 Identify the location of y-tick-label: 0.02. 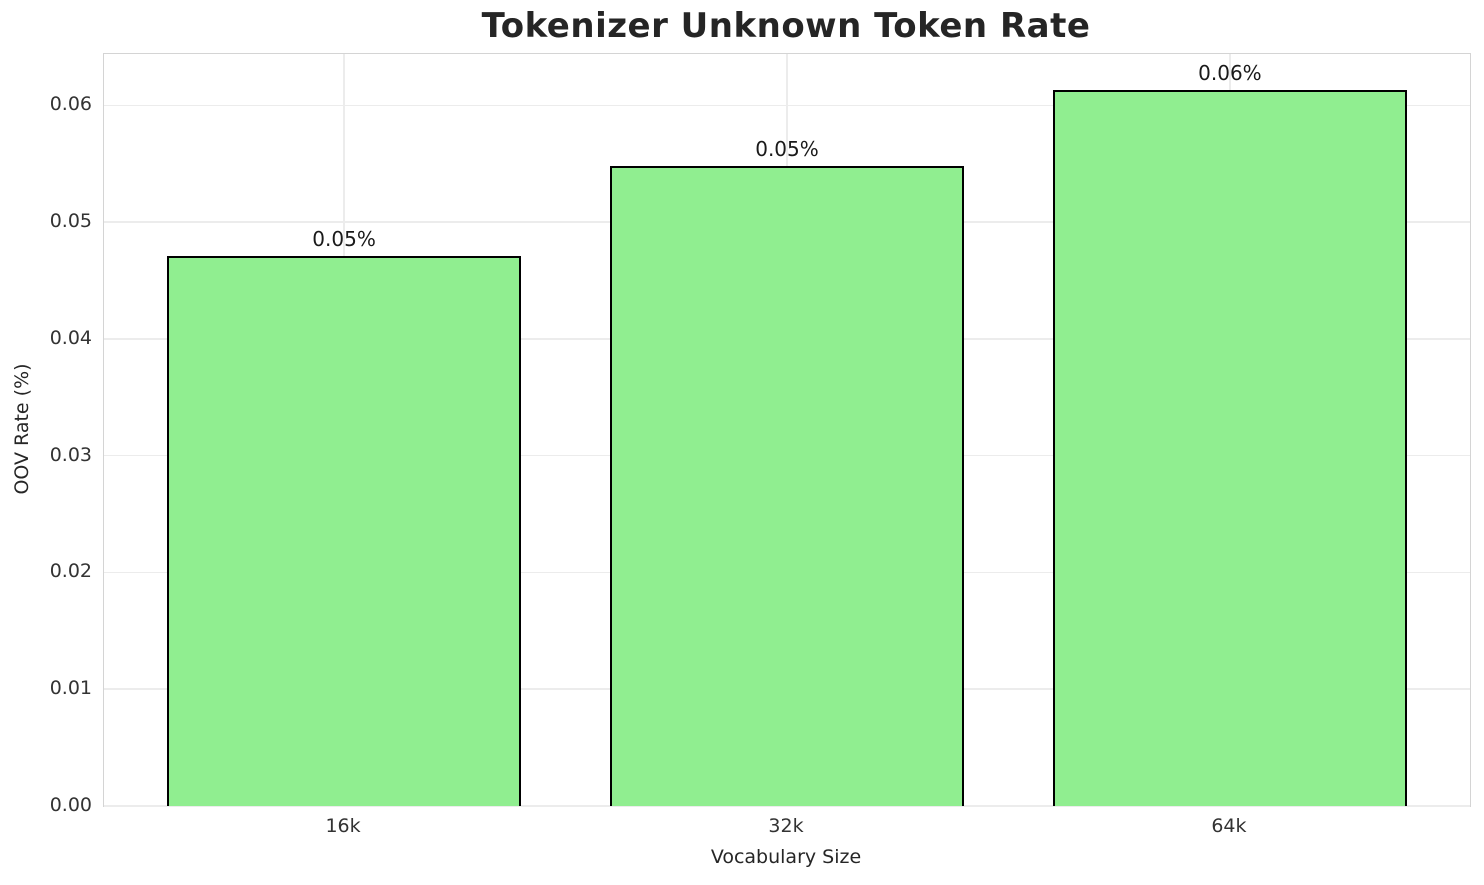
(70, 571).